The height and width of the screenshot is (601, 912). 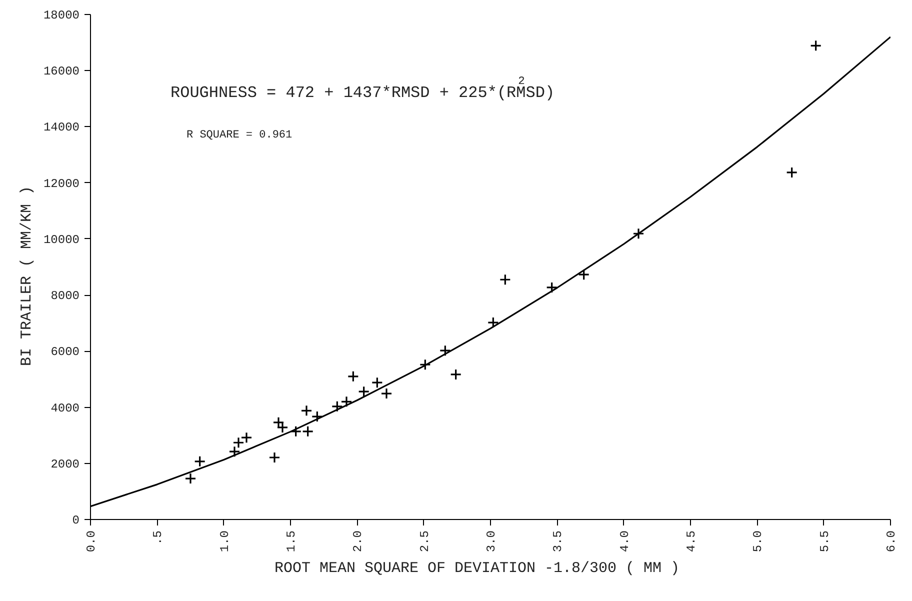 I want to click on x-tick-label: 5.5, so click(x=825, y=541).